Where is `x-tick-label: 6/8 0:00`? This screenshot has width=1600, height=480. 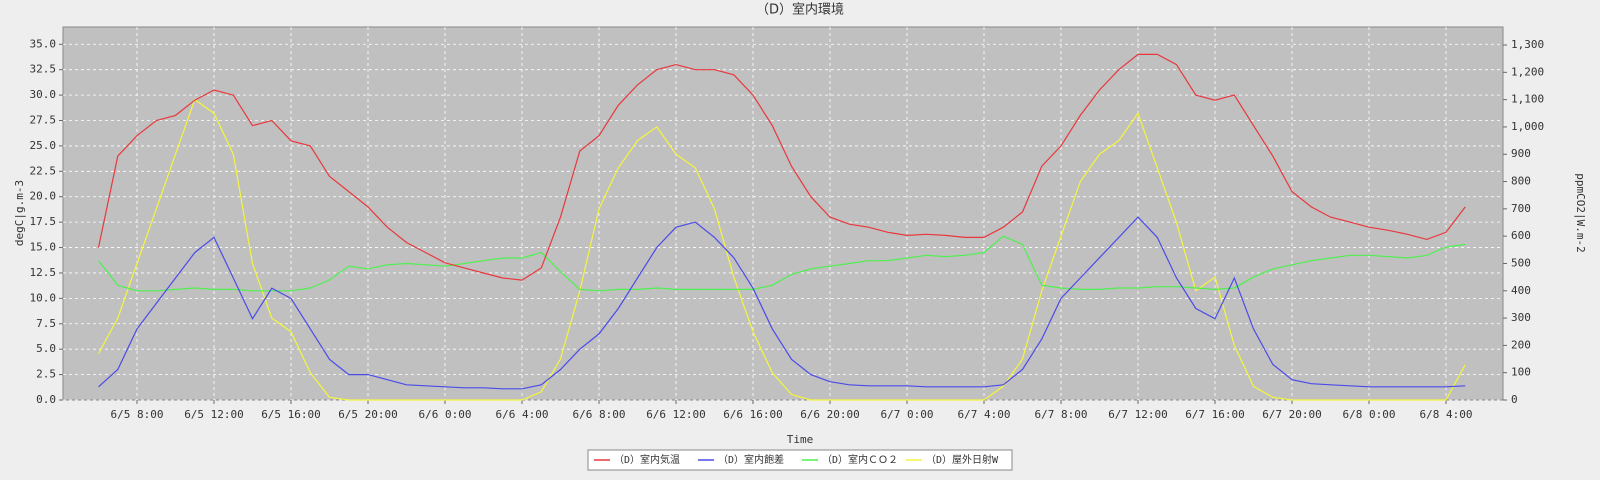 x-tick-label: 6/8 0:00 is located at coordinates (1369, 414).